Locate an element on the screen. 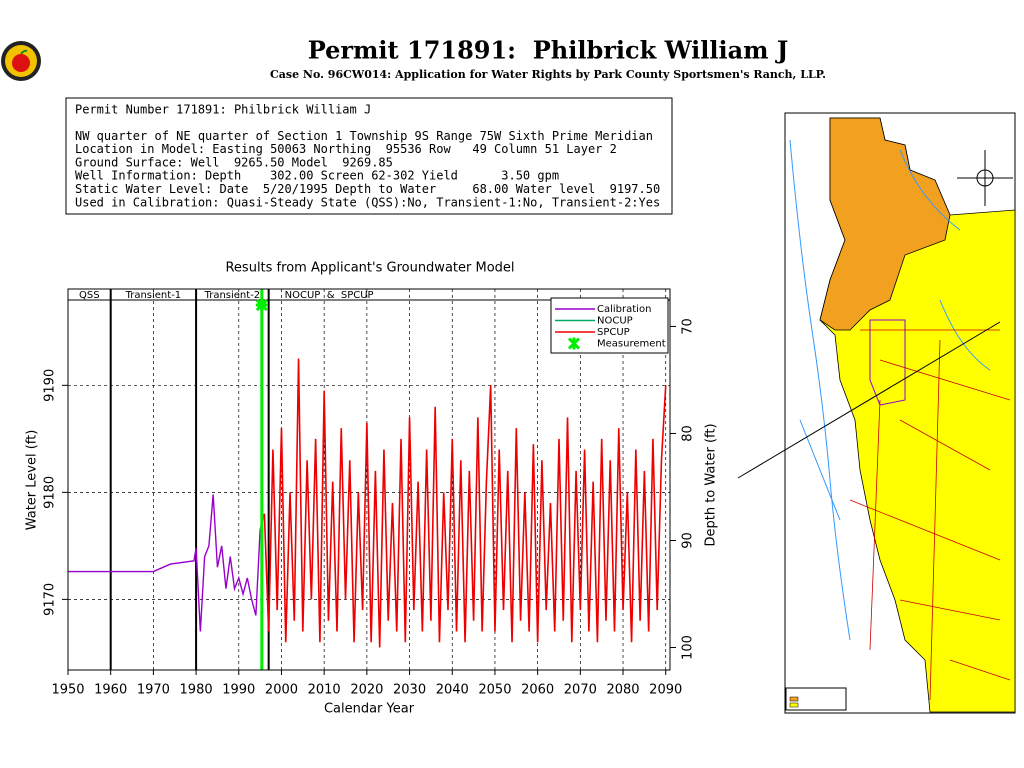 The width and height of the screenshot is (1024, 768). x-tick-label: 2060 is located at coordinates (537, 690).